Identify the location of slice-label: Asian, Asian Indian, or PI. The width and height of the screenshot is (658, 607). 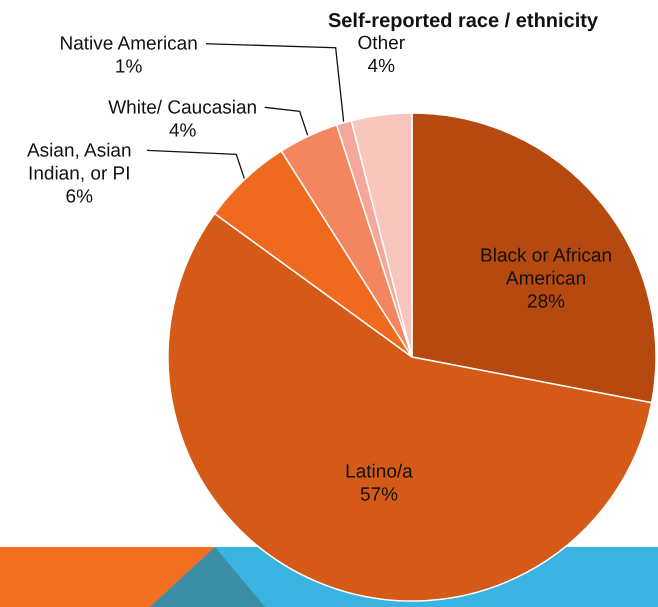
(79, 162).